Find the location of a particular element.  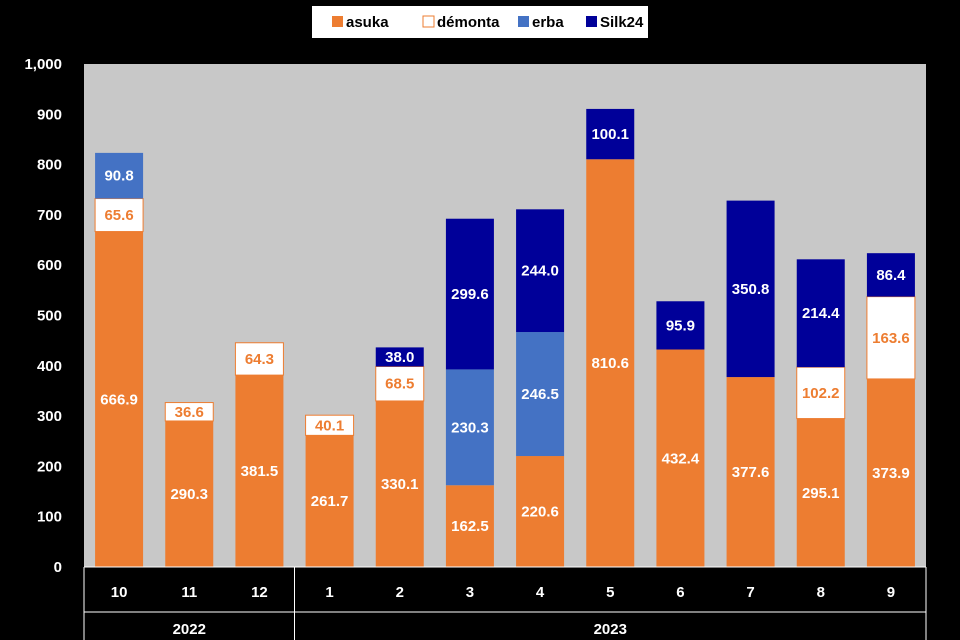

data-label: 100.1 is located at coordinates (610, 134).